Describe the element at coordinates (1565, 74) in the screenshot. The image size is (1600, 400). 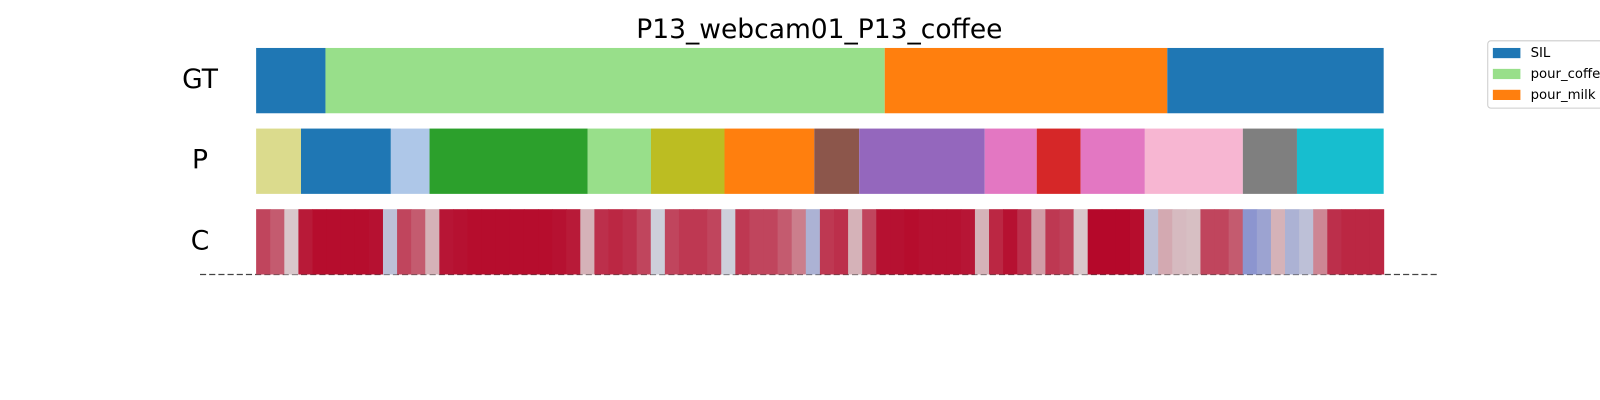
I see `legend-label: pour_coffe` at that location.